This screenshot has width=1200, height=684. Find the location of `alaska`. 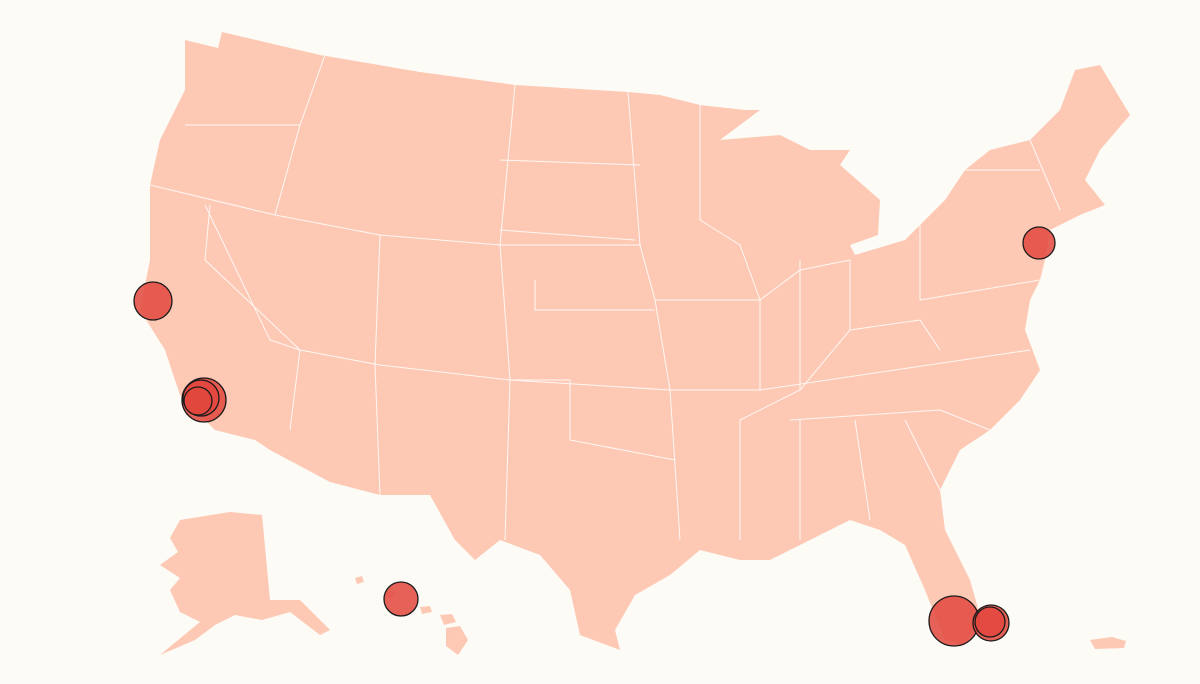

alaska is located at coordinates (245, 583).